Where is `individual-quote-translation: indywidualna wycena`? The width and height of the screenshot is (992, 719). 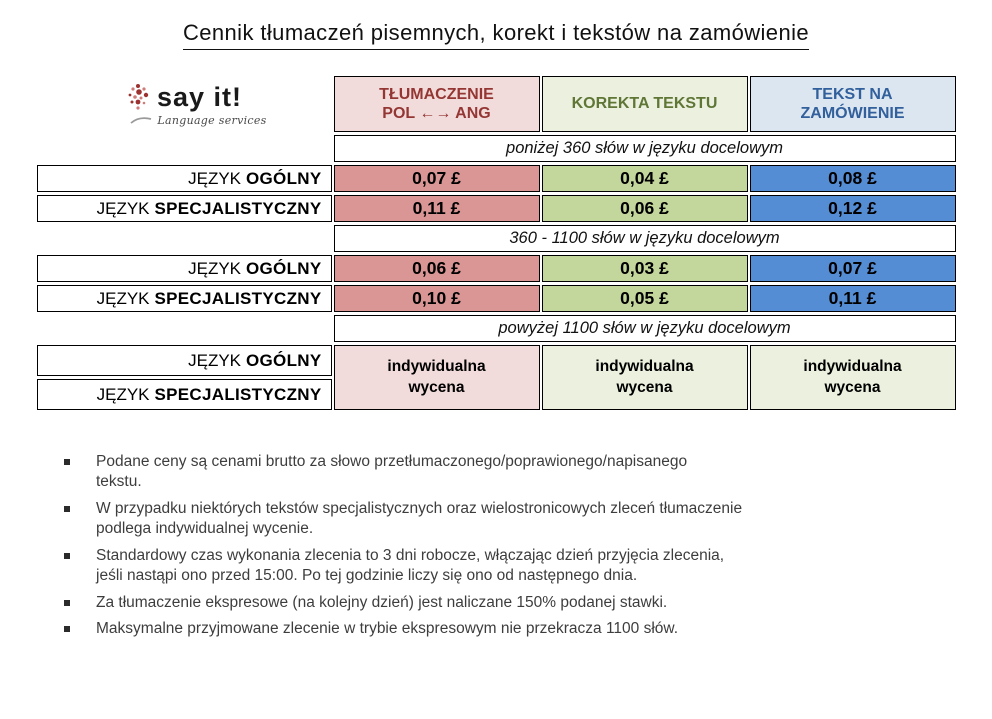
individual-quote-translation: indywidualna wycena is located at coordinates (436, 377).